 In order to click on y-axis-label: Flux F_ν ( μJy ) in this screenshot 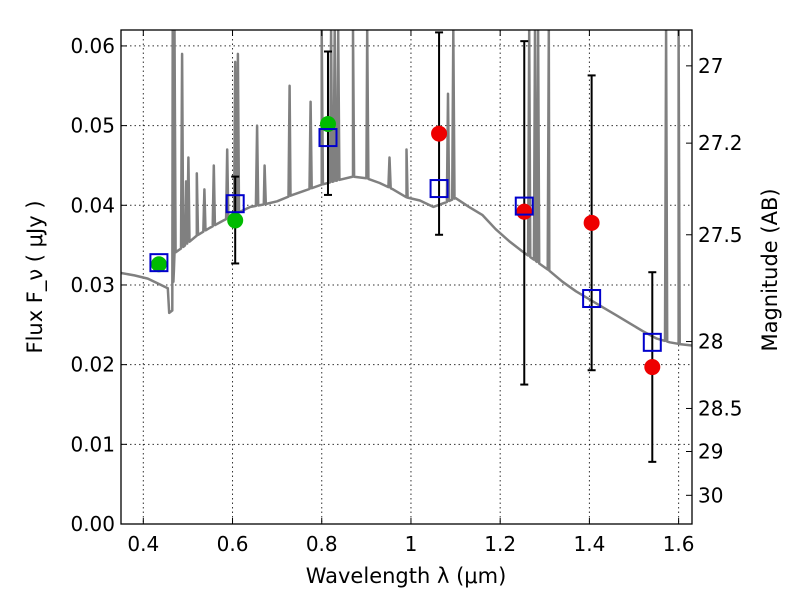, I will do `click(35, 276)`.